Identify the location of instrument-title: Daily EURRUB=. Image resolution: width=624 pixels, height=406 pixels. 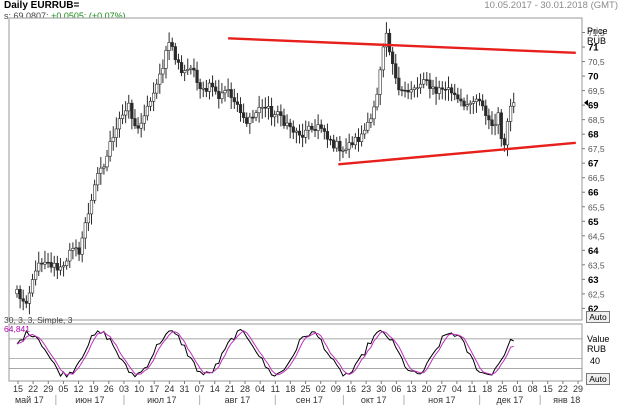
(42, 5).